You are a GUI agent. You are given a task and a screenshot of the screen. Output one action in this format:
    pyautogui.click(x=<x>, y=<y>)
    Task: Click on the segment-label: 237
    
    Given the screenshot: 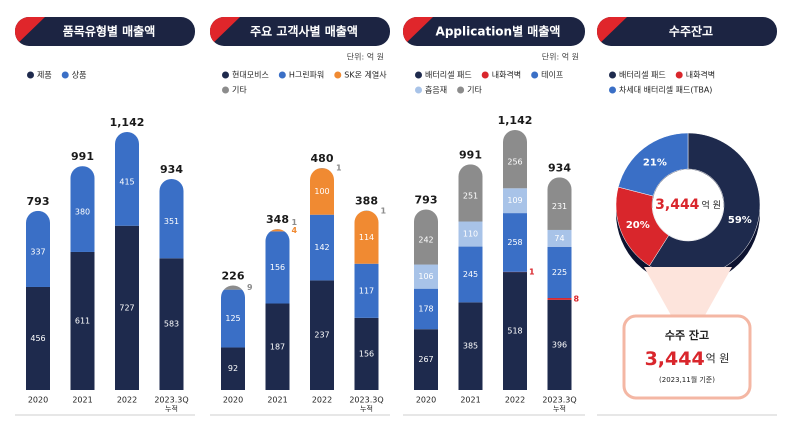 What is the action you would take?
    pyautogui.click(x=321, y=335)
    